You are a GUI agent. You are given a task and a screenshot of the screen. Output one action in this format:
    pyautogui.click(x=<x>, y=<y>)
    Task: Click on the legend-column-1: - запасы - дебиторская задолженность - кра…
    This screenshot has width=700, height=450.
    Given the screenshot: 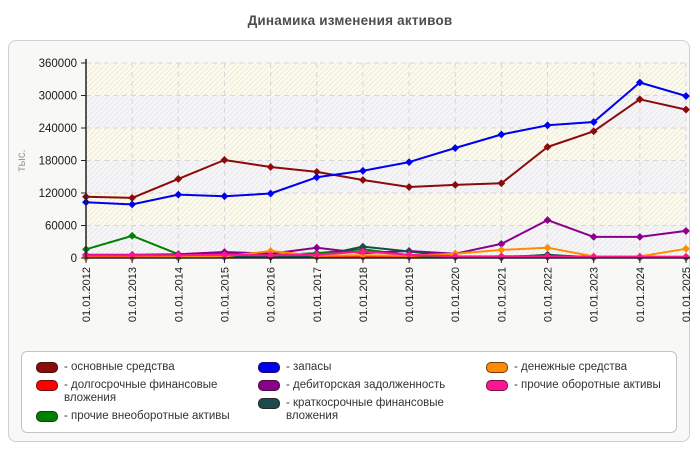 What is the action you would take?
    pyautogui.click(x=372, y=393)
    